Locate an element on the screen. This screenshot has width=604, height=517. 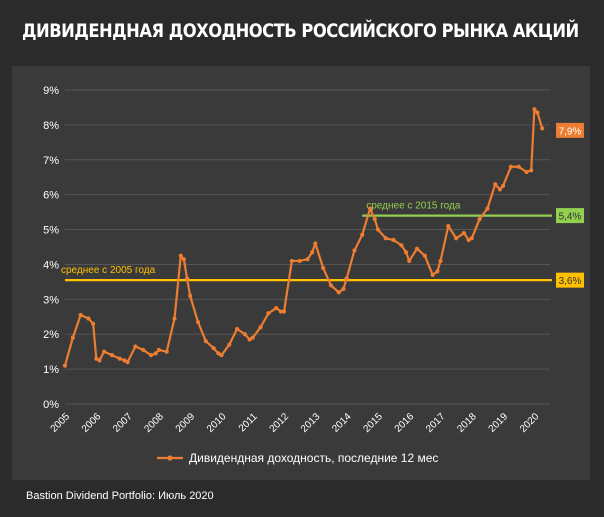
y-tick-label: 4% is located at coordinates (51, 265).